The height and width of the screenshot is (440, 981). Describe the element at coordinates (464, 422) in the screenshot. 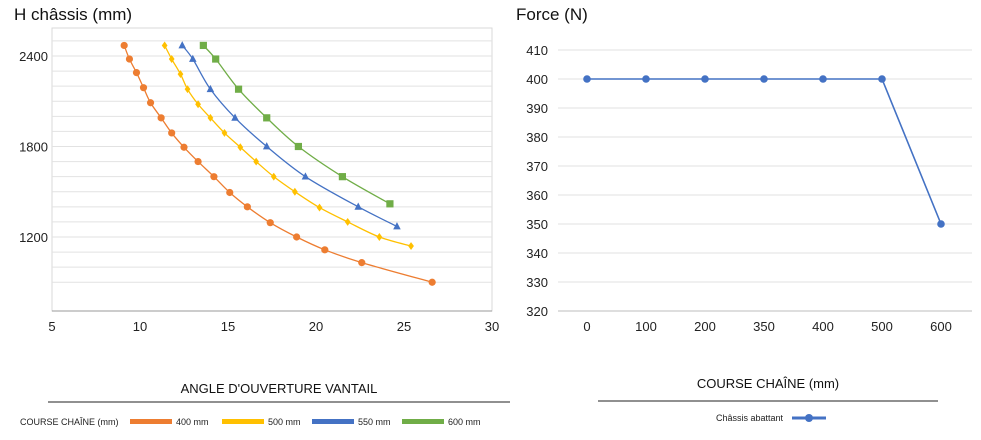

I see `height-chart-legend-label: 600 mm` at that location.